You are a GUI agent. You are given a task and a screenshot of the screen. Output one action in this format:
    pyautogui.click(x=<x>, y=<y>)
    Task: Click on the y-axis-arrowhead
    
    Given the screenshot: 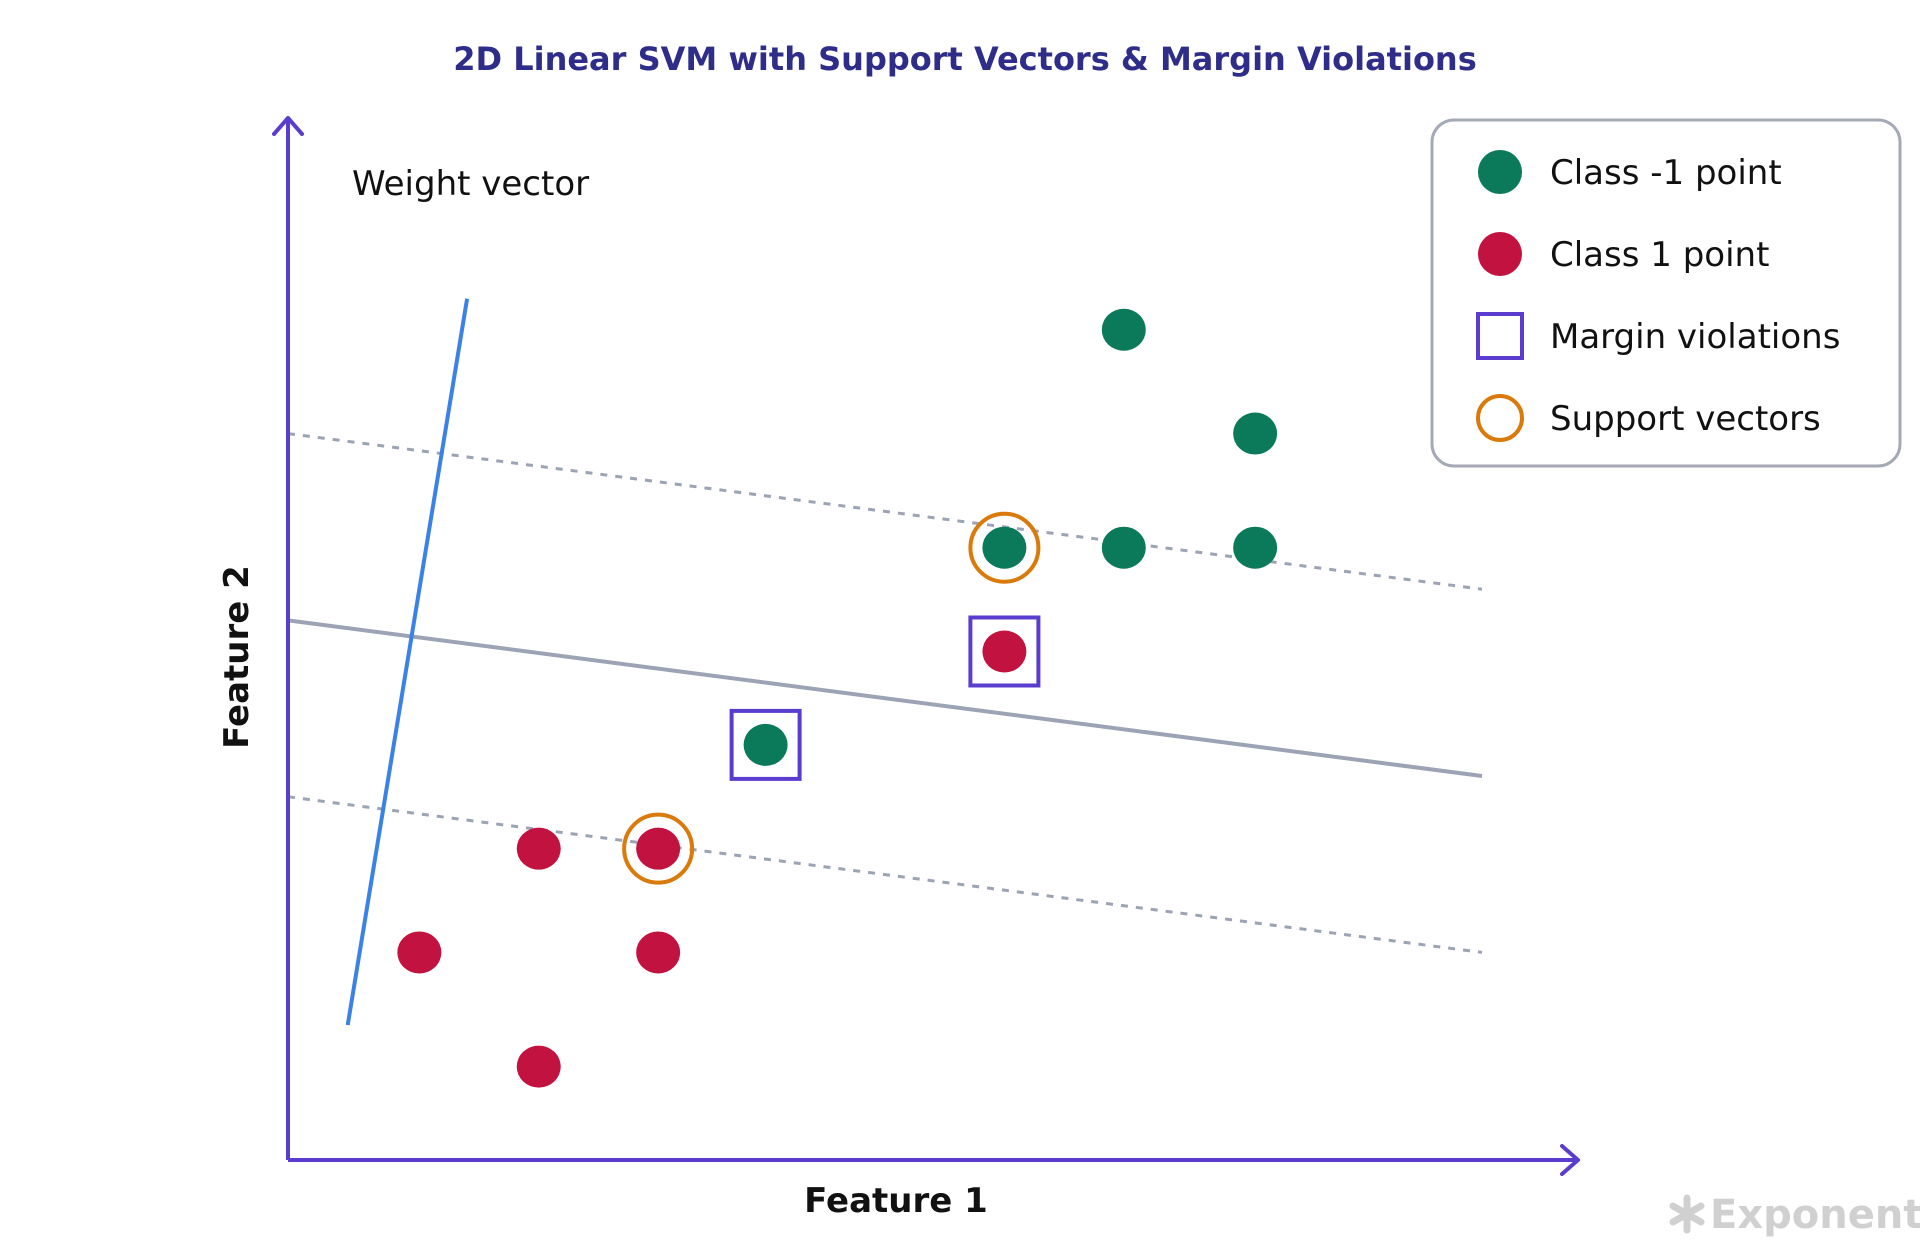 What is the action you would take?
    pyautogui.click(x=288, y=126)
    